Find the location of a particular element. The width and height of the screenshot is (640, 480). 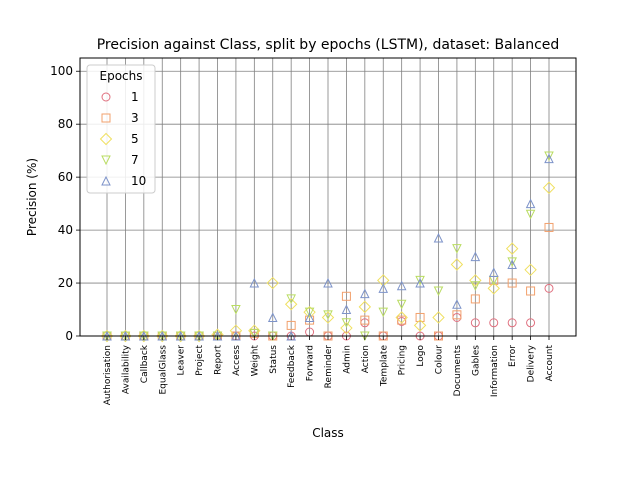

legend-label: 5 is located at coordinates (135, 139).